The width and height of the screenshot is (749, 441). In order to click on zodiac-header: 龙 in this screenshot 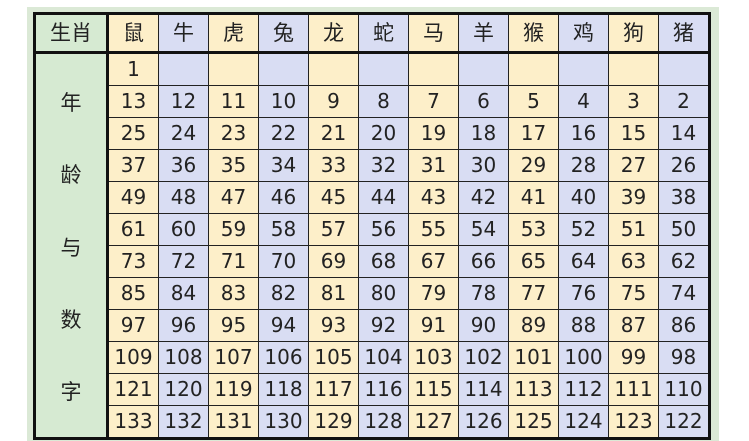, I will do `click(333, 33)`.